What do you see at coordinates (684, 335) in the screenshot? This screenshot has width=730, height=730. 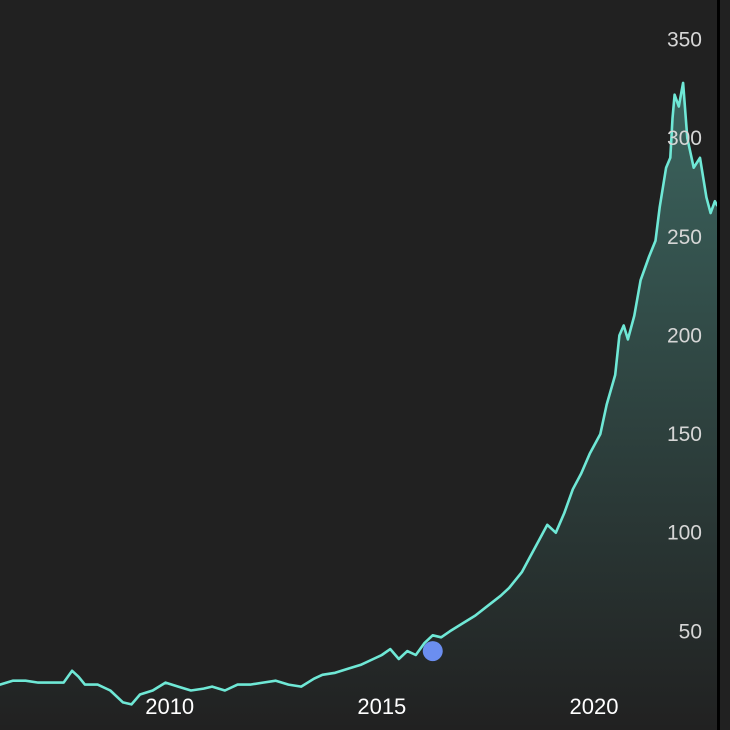 I see `y-tick-label: 200` at bounding box center [684, 335].